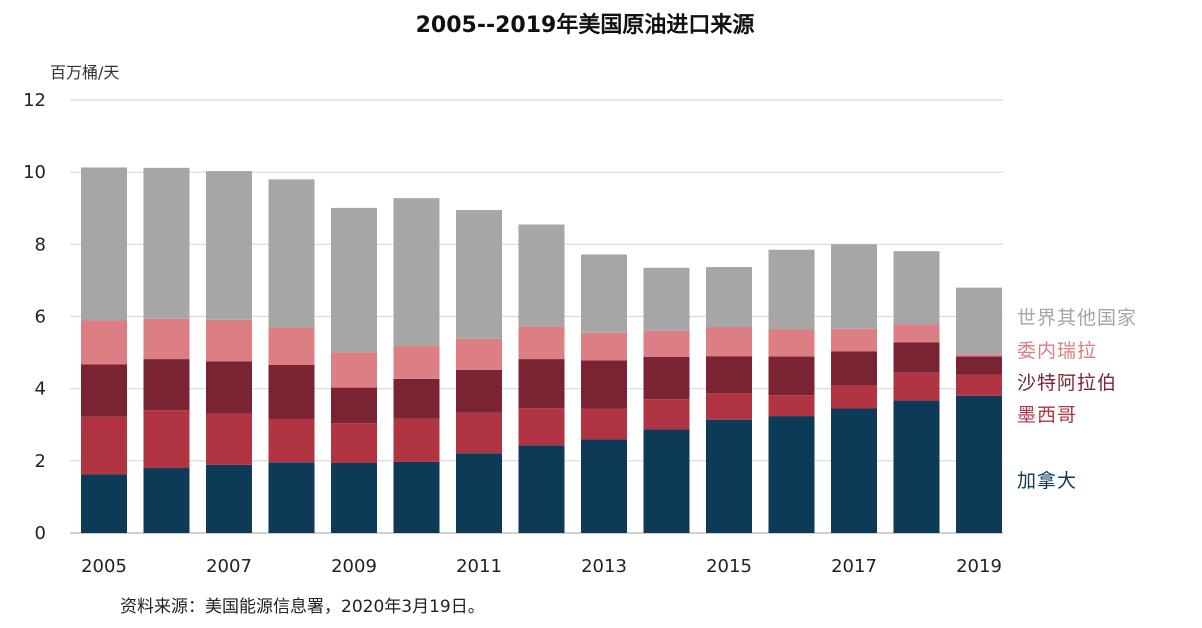  What do you see at coordinates (354, 280) in the screenshot?
I see `bar-segment-2009-世界其他国家` at bounding box center [354, 280].